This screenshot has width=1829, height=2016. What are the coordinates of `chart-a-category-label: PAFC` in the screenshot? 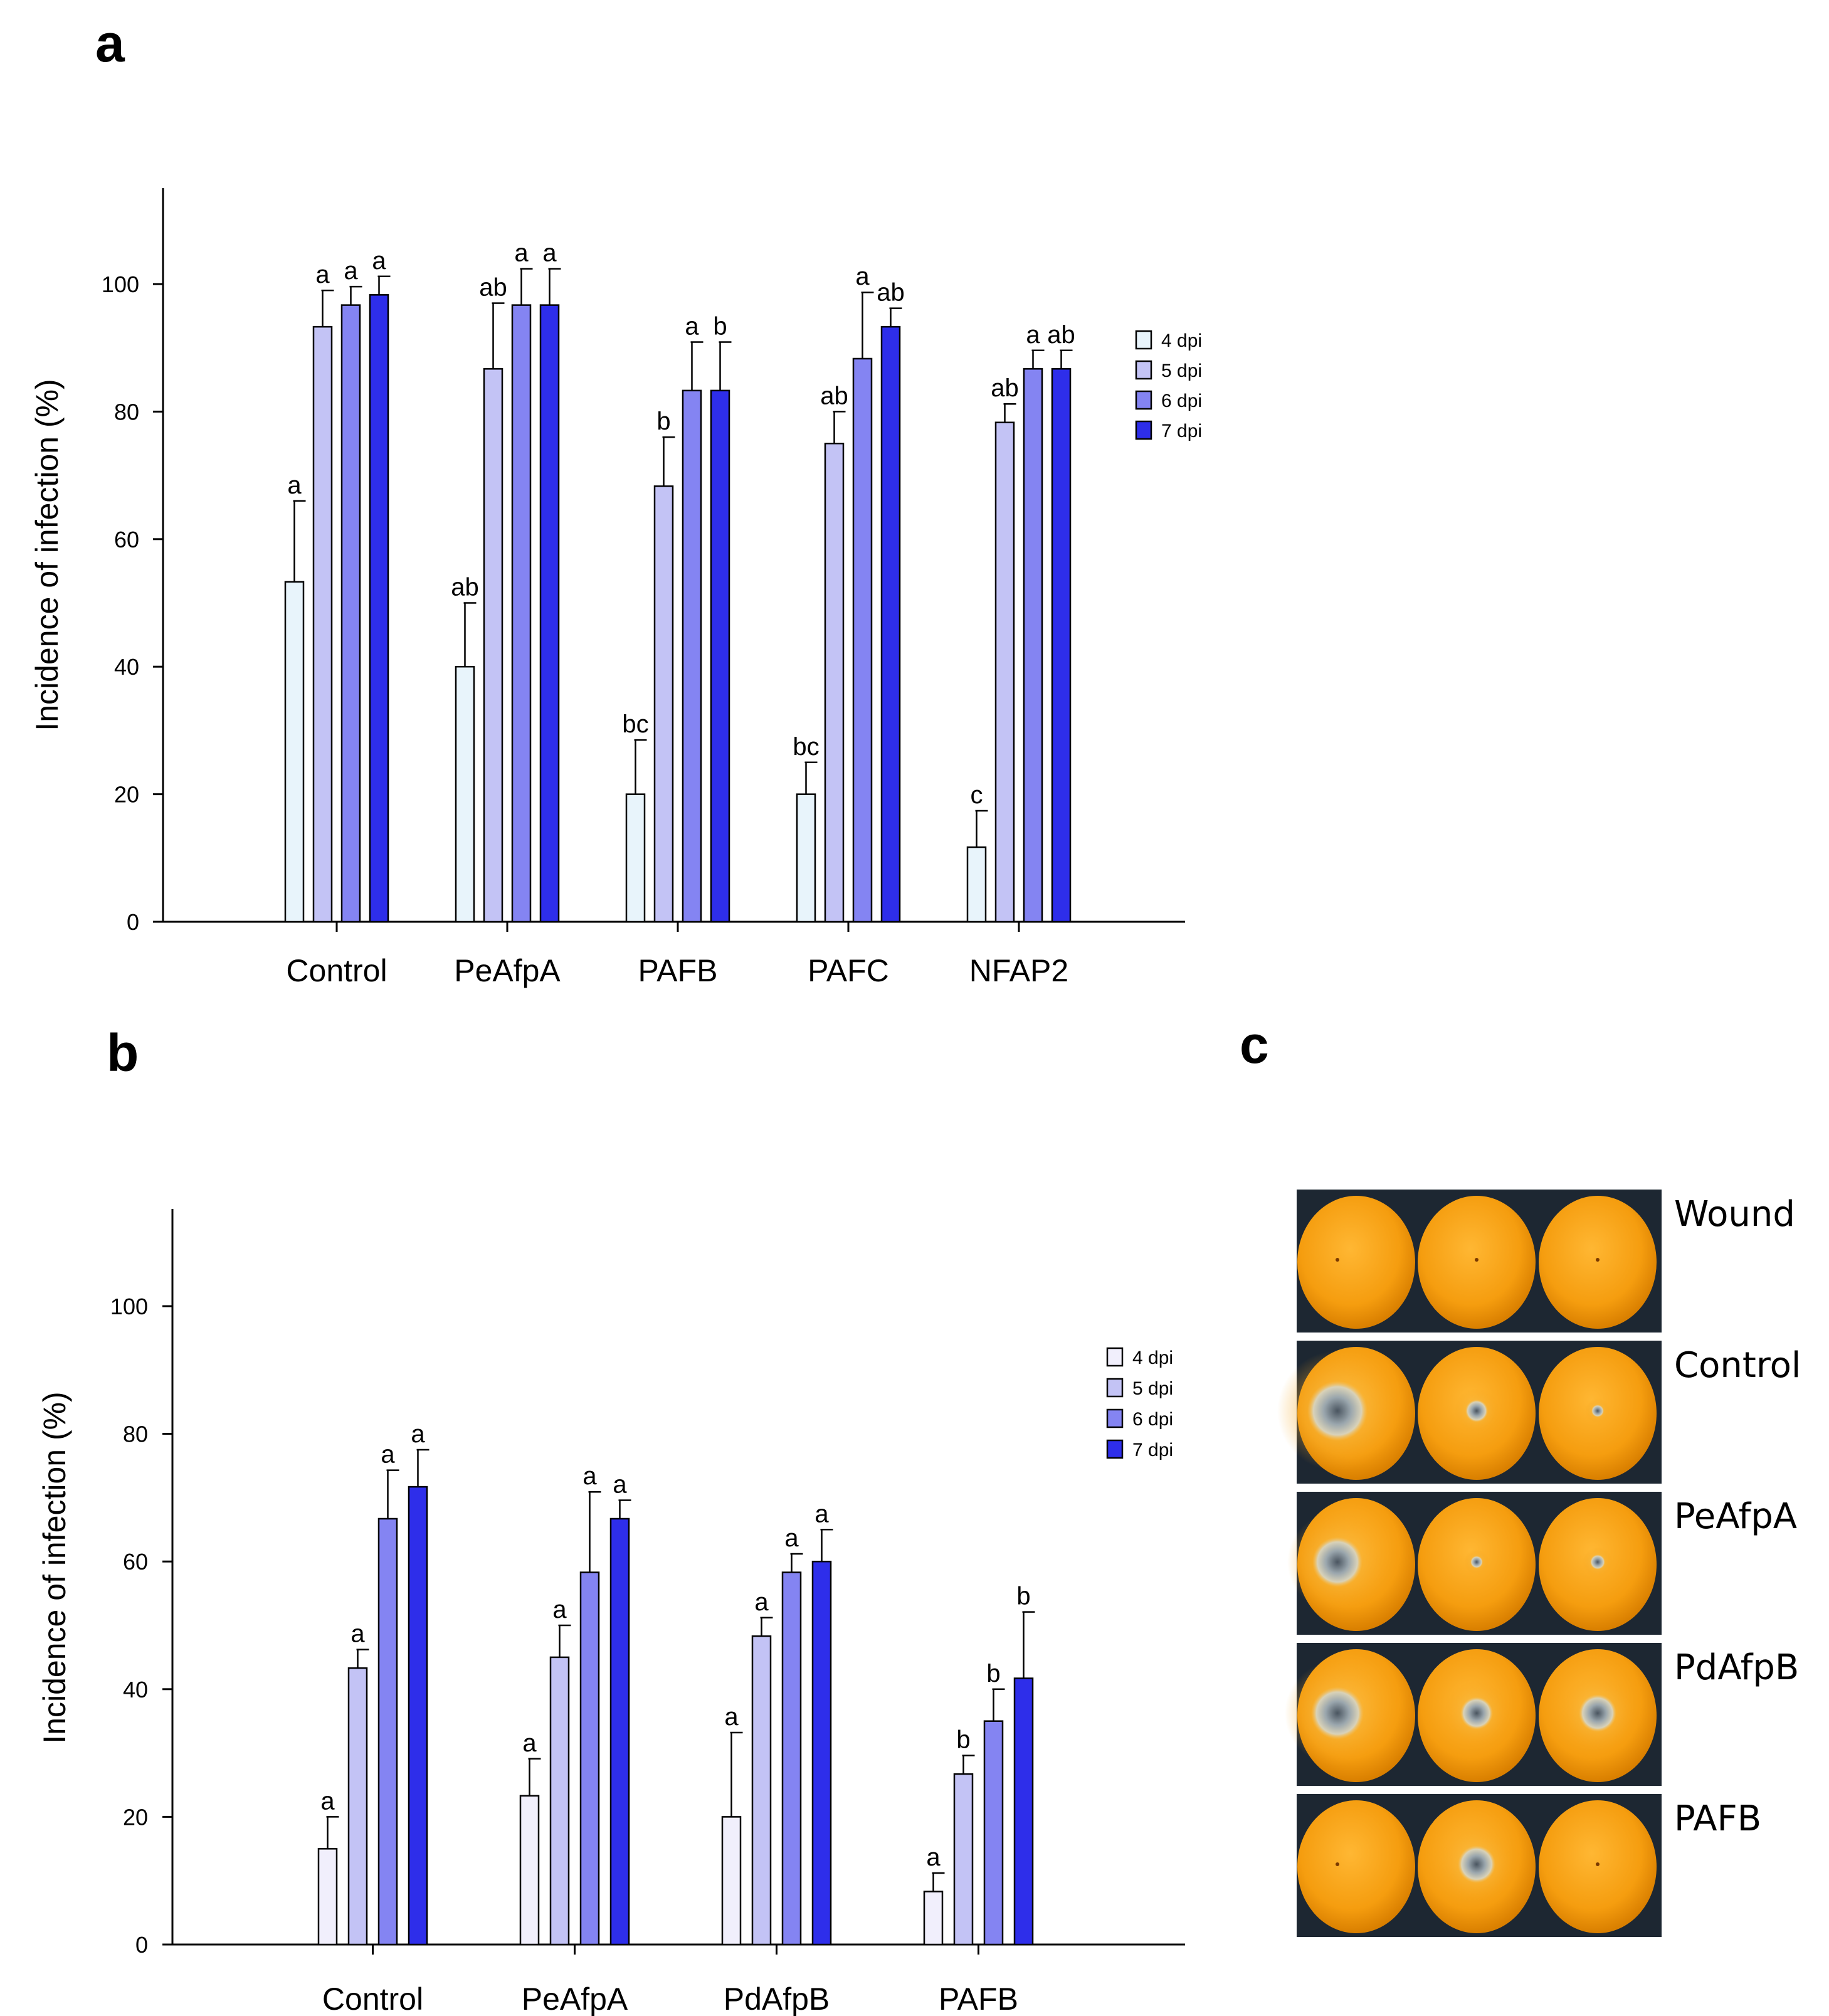 It's located at (848, 970).